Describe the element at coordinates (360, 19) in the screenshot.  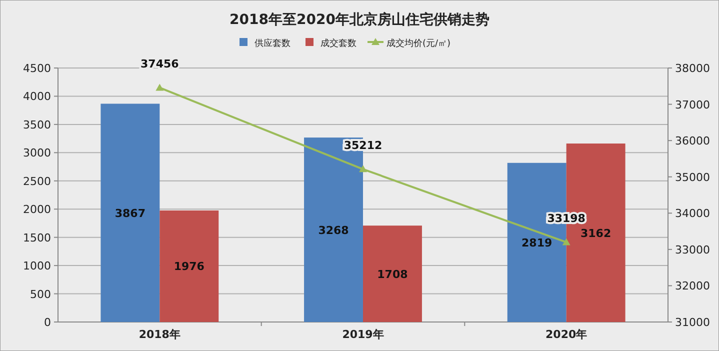
I see `chart-title: 2018年至2020年北京房山住宅供销走势` at that location.